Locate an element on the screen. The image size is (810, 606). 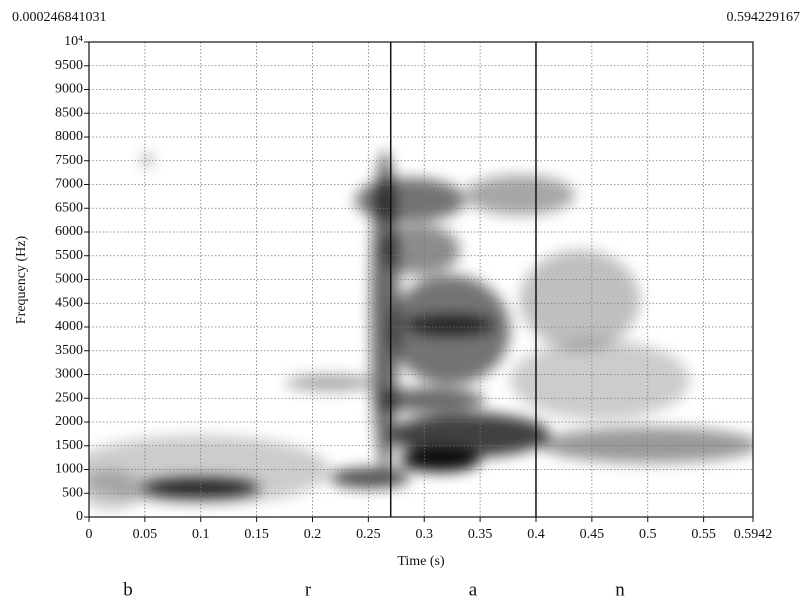
x-tick-label: 0.05 is located at coordinates (145, 534).